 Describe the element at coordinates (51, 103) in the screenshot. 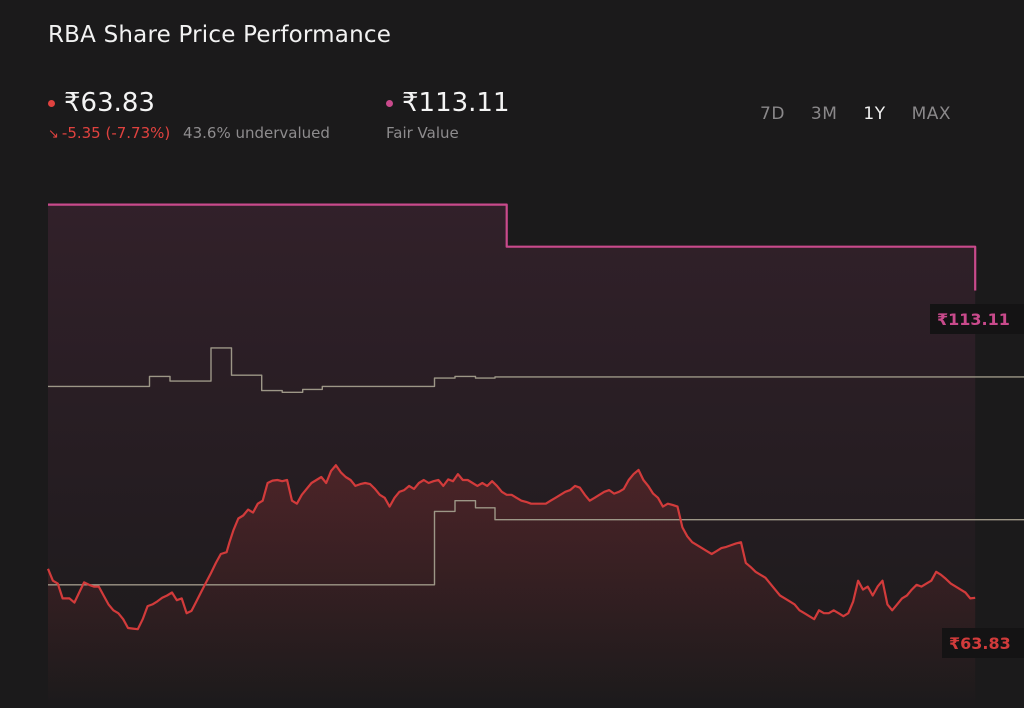

I see `price-dot-icon` at that location.